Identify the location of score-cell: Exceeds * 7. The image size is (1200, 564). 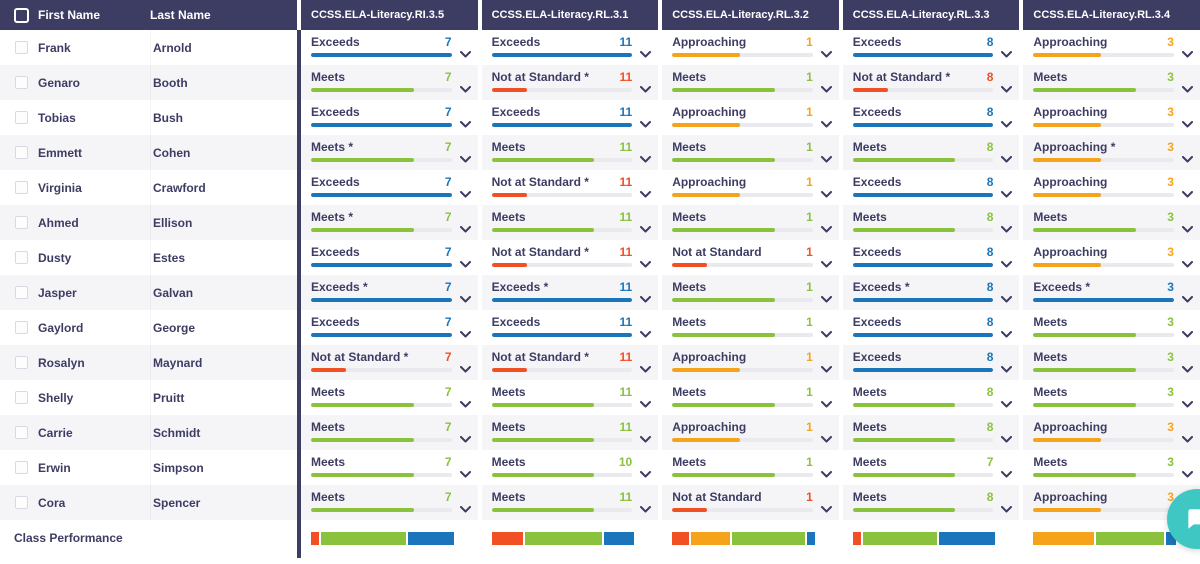
(389, 292).